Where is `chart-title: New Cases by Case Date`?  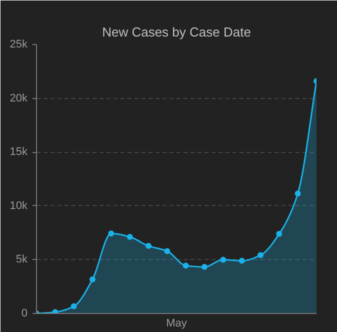
chart-title: New Cases by Case Date is located at coordinates (176, 32).